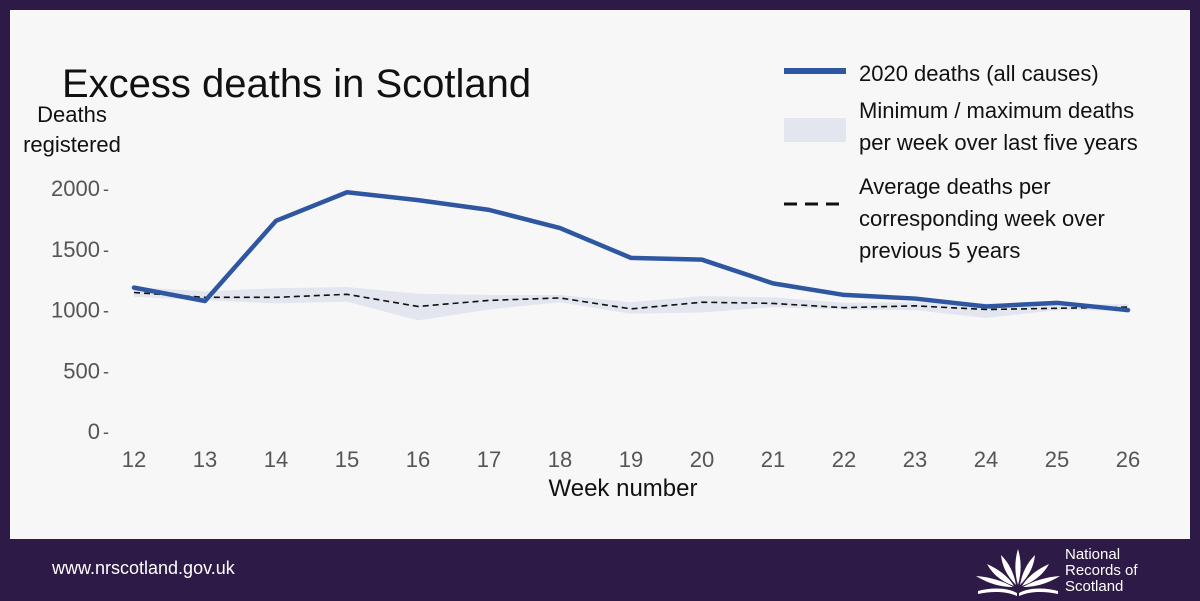 This screenshot has height=601, width=1200. I want to click on y-tick-label: 500, so click(81, 370).